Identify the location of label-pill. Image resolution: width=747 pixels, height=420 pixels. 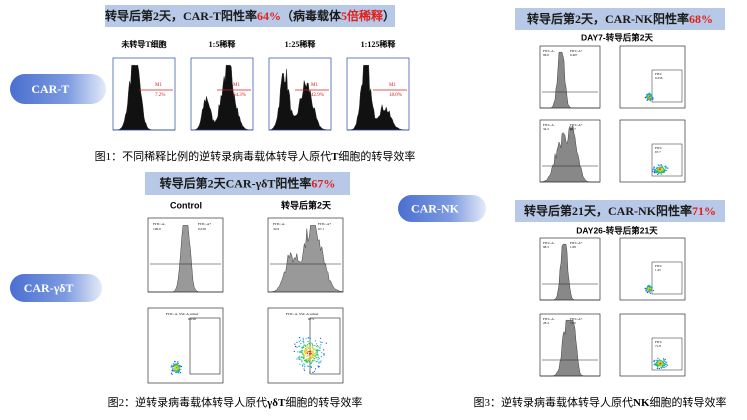
(58, 89).